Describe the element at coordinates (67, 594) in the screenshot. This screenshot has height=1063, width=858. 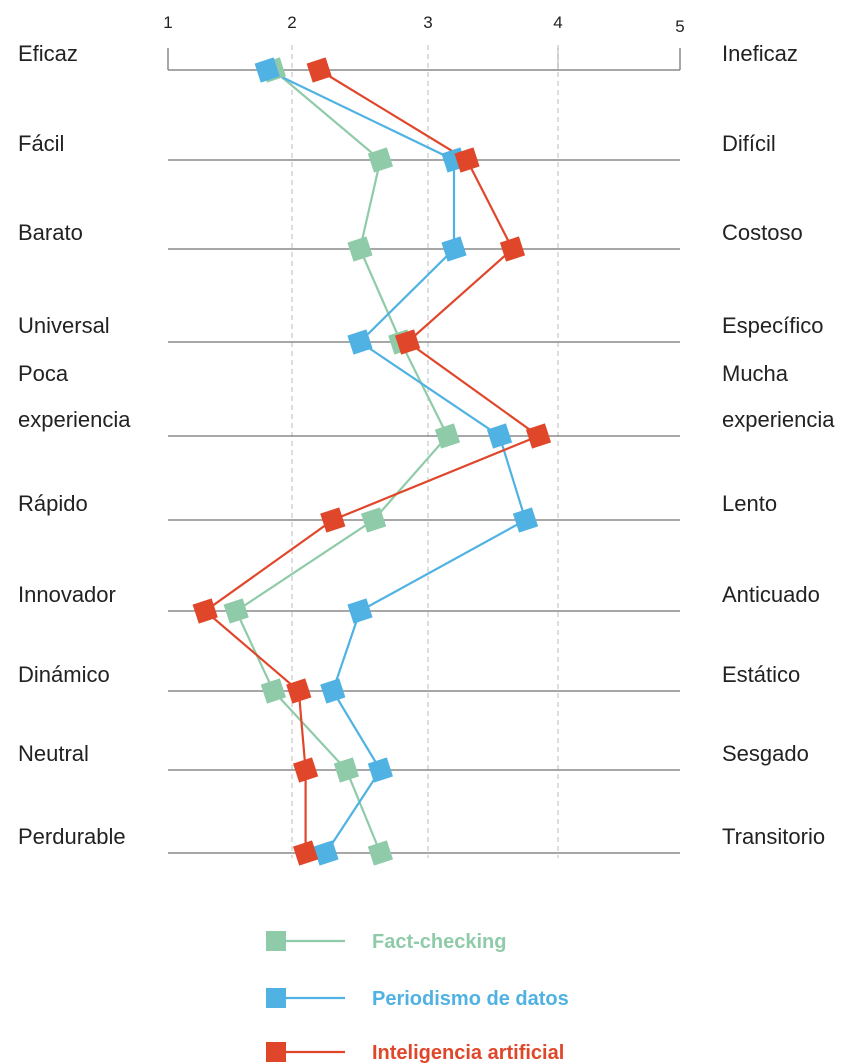
I see `left-pole-label: Innovador` at that location.